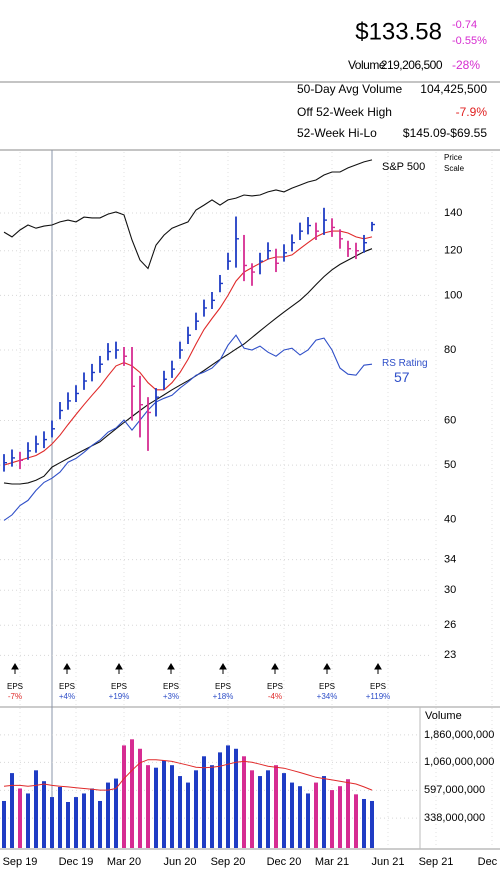 The height and width of the screenshot is (877, 500). Describe the element at coordinates (459, 762) in the screenshot. I see `y-tick-label: 1,060,000,000` at that location.